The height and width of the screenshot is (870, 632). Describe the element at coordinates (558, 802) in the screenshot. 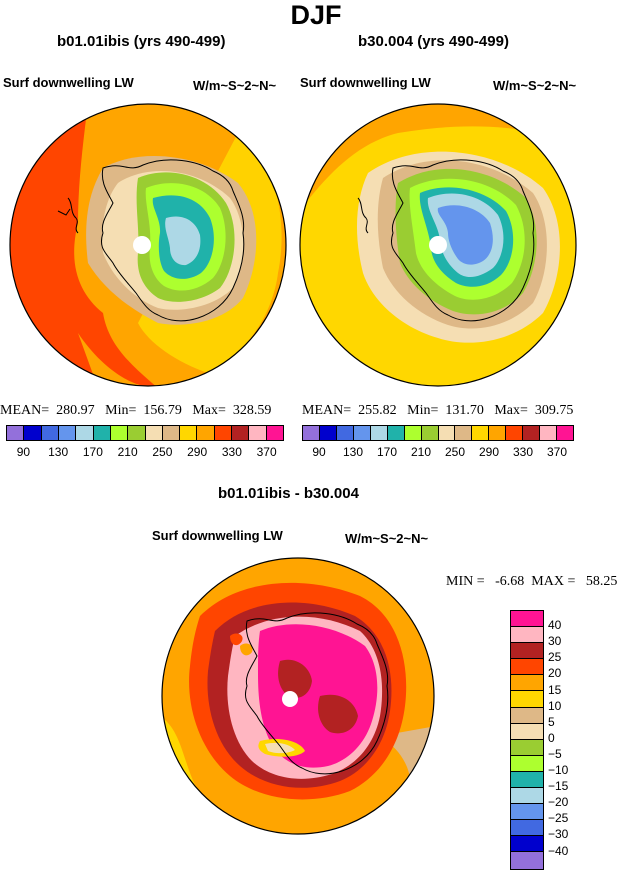

I see `colorbar-tick-label: −20` at that location.